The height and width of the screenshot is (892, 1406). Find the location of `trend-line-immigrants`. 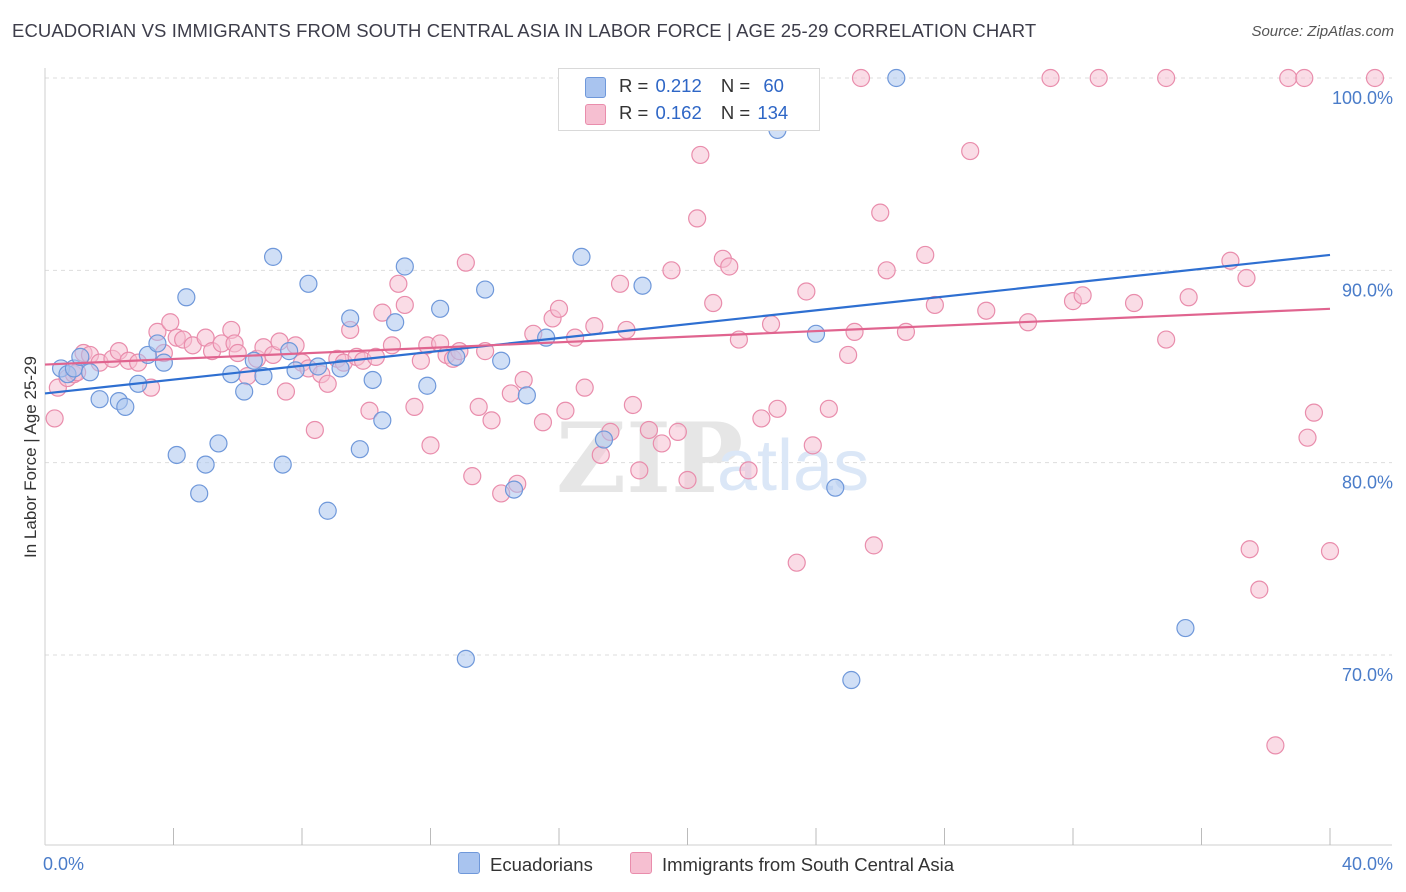

trend-line-immigrants is located at coordinates (687, 336).